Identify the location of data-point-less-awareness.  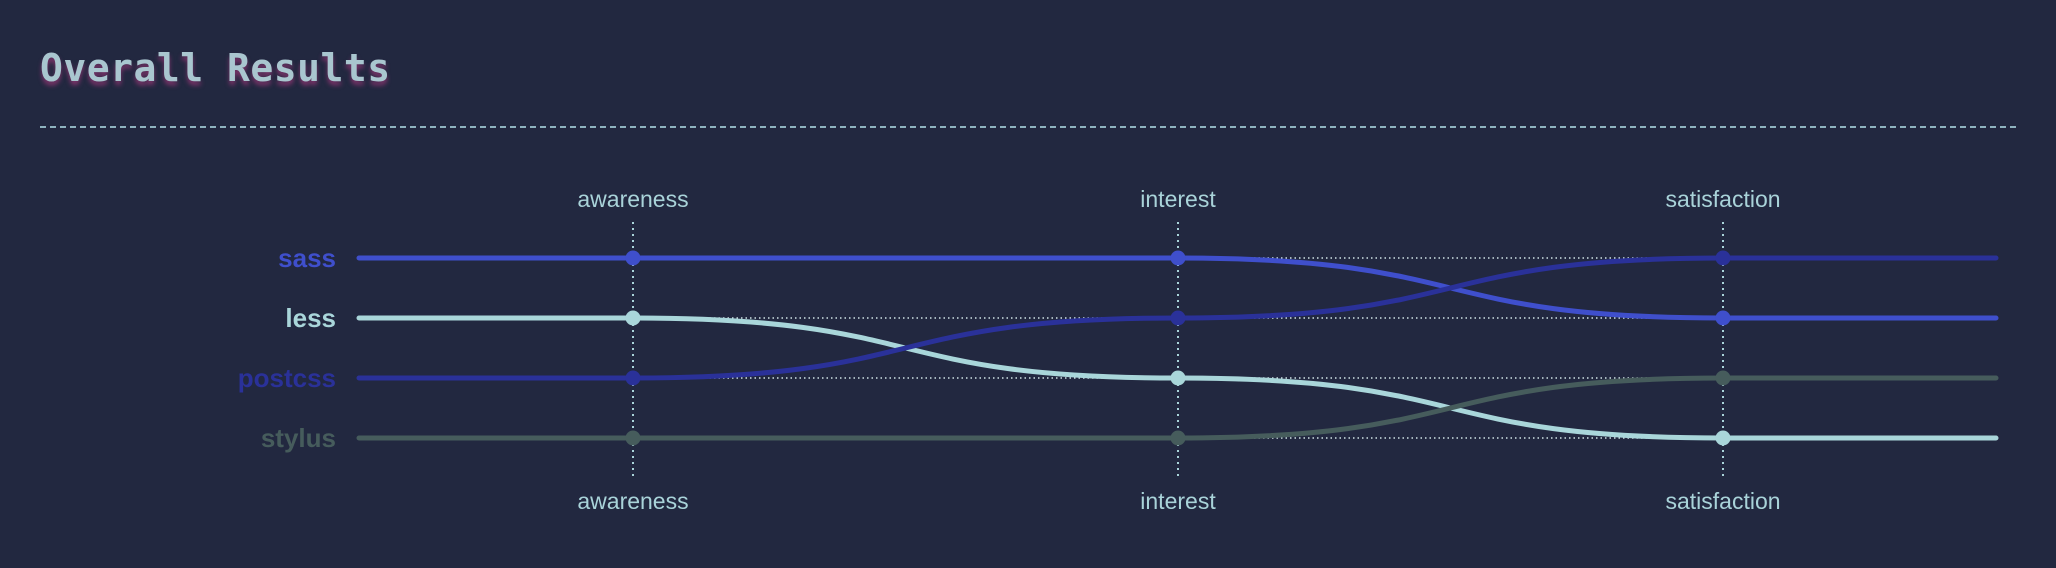
(633, 318).